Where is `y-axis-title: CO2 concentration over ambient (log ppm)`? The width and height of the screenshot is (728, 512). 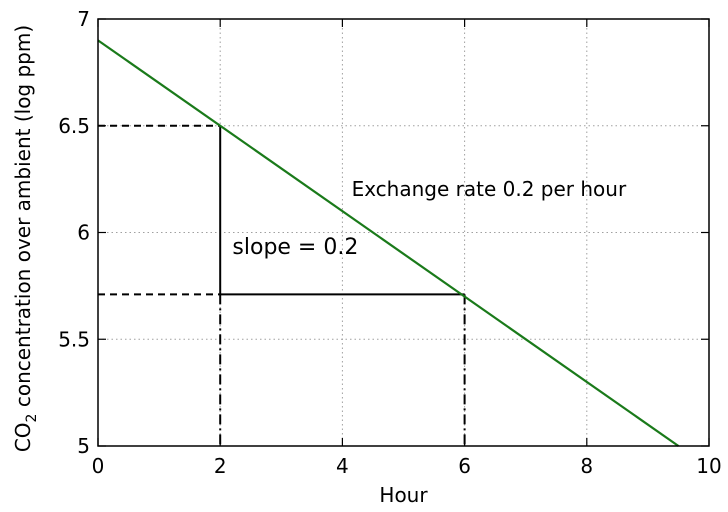 y-axis-title: CO2 concentration over ambient (log ppm) is located at coordinates (25, 238).